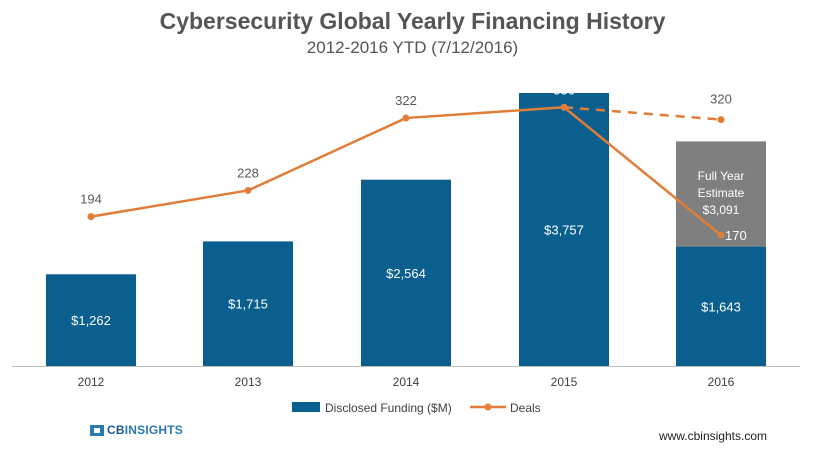 This screenshot has width=825, height=450. What do you see at coordinates (525, 408) in the screenshot?
I see `legend-deals-label: Deals` at bounding box center [525, 408].